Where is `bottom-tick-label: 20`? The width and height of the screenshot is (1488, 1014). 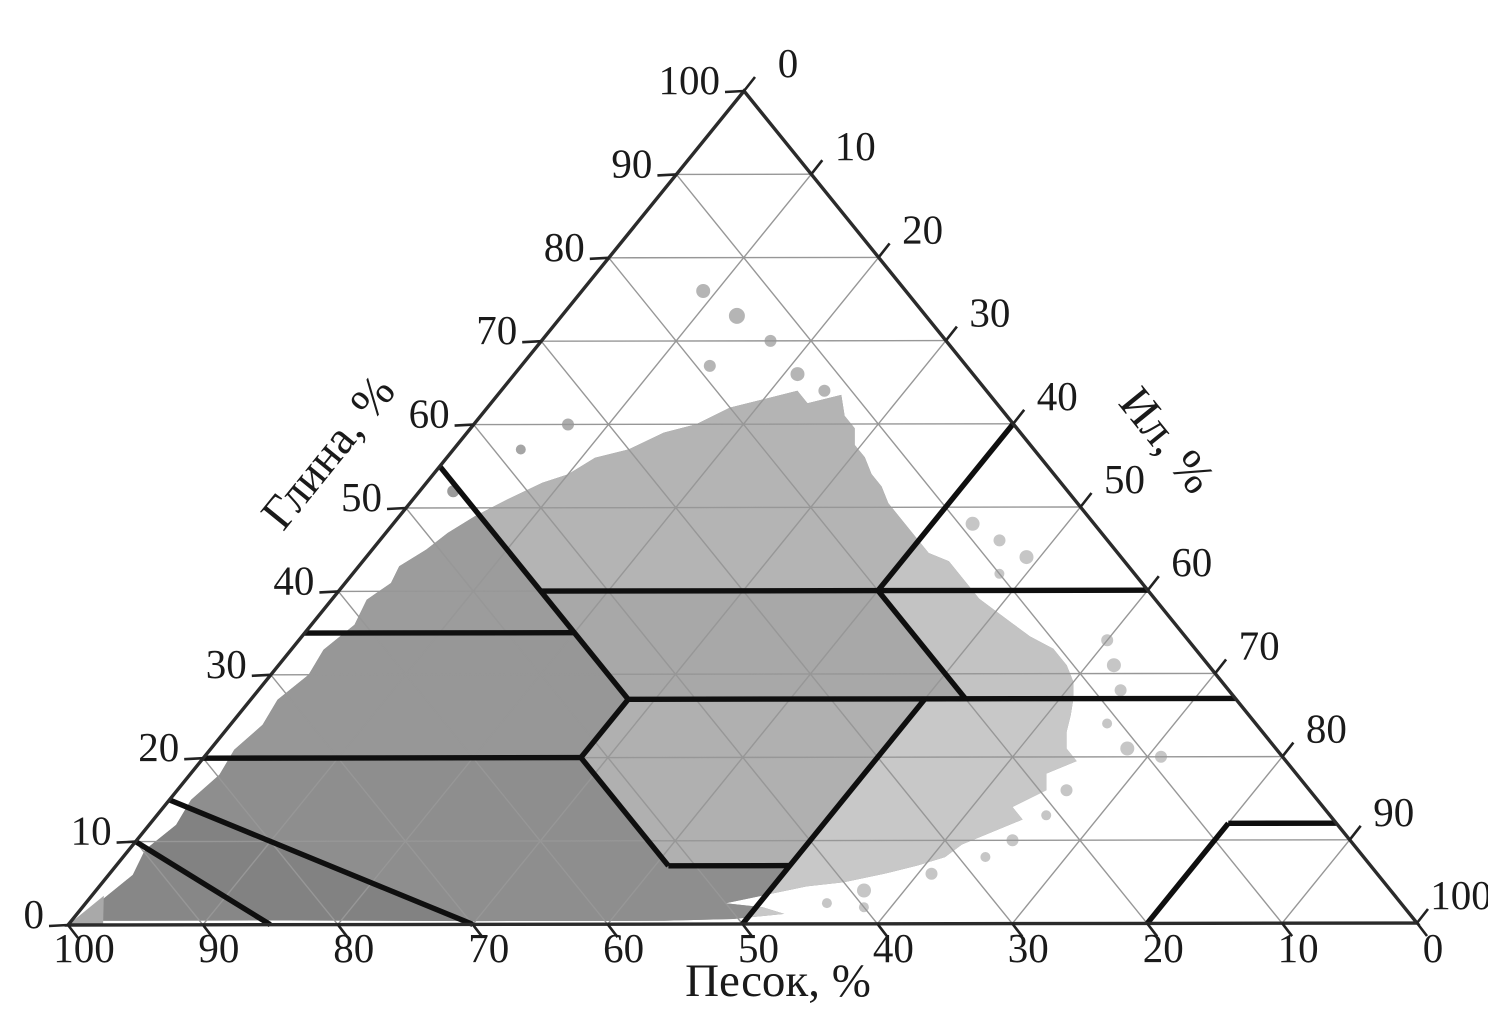 bottom-tick-label: 20 is located at coordinates (1163, 948).